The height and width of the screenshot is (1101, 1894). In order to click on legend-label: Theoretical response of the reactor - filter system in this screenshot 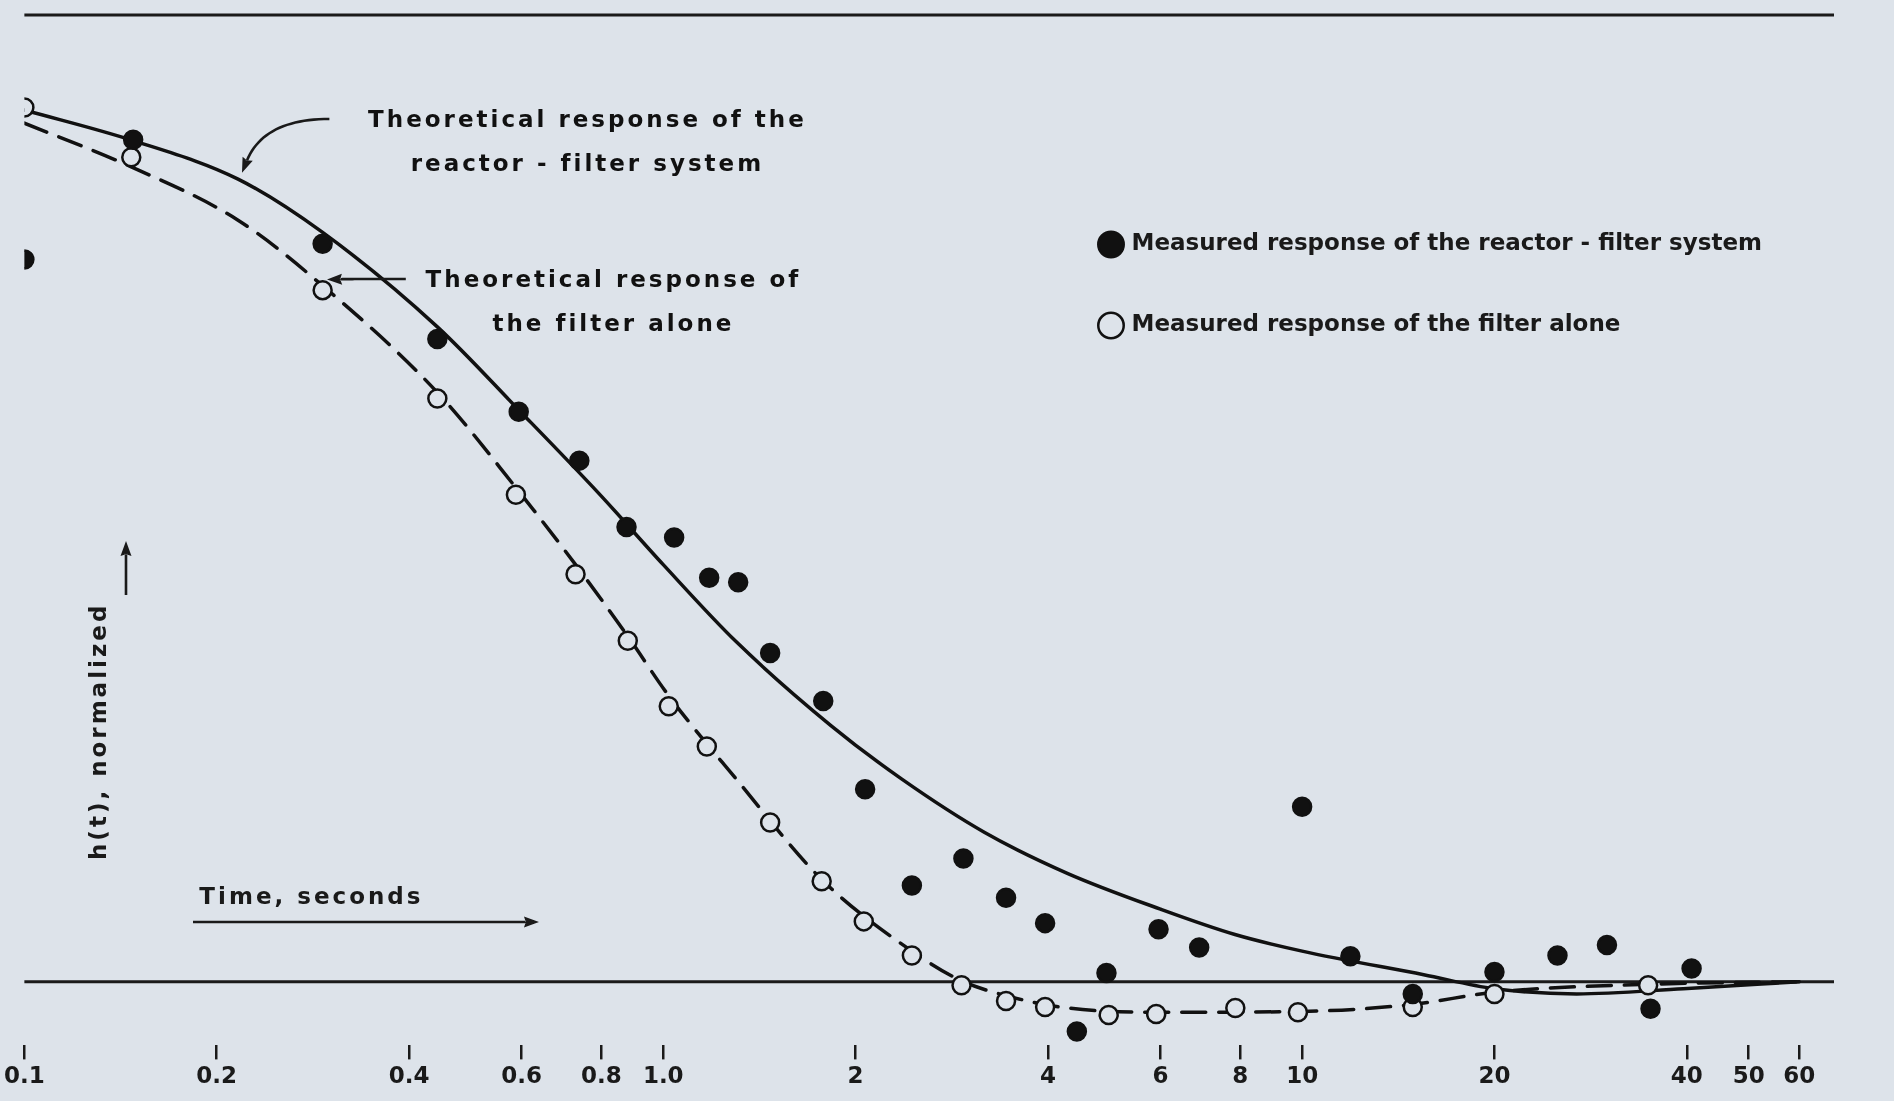, I will do `click(587, 142)`.